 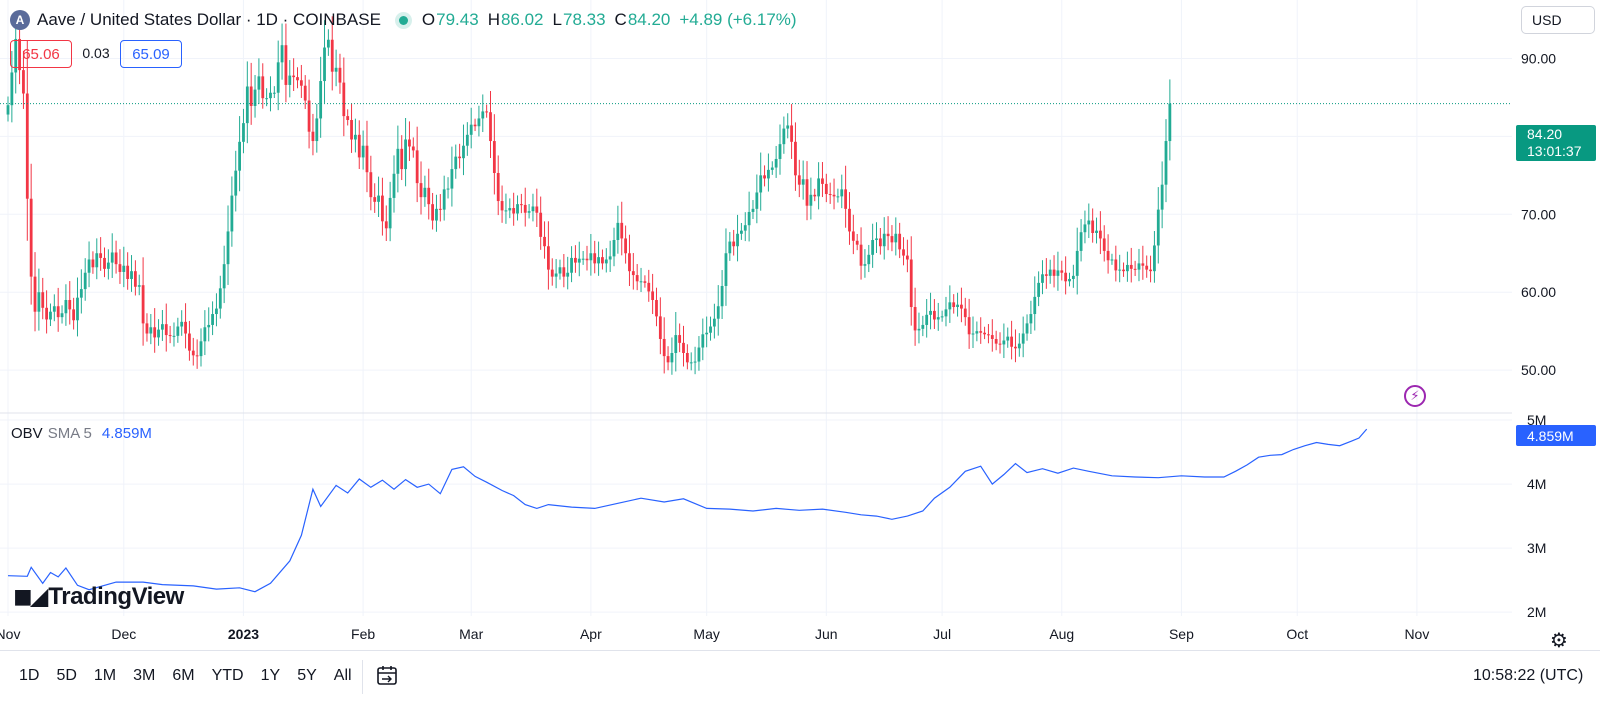 I want to click on obv-axis: 2M 3M 4M 5M, so click(x=1536, y=516).